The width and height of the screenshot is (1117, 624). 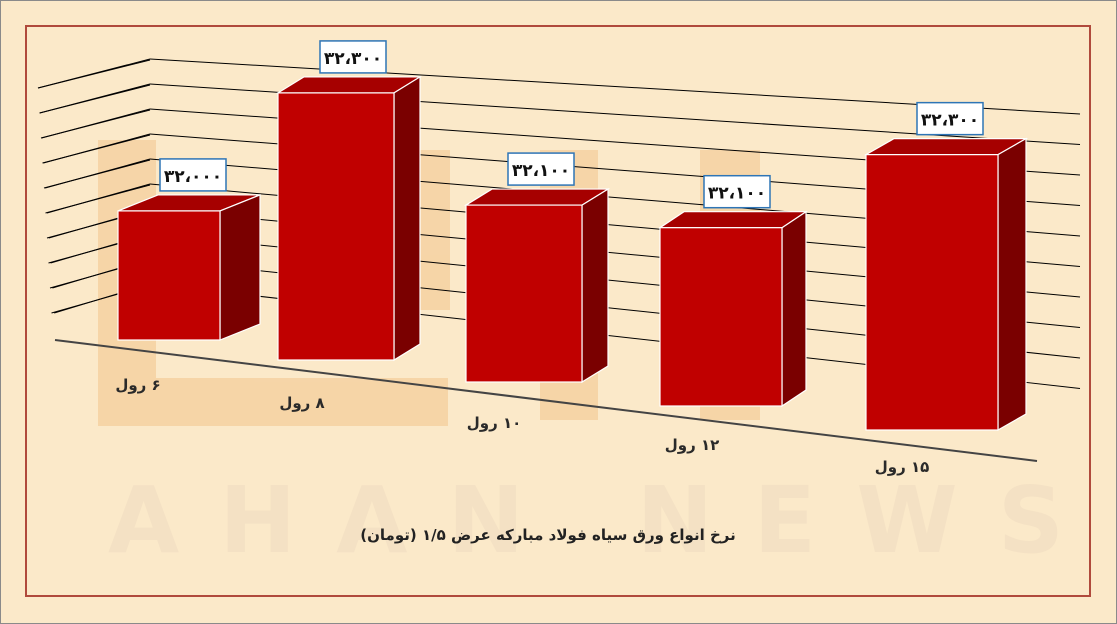 I want to click on x-tick-label: ۸ رول, so click(x=301, y=403).